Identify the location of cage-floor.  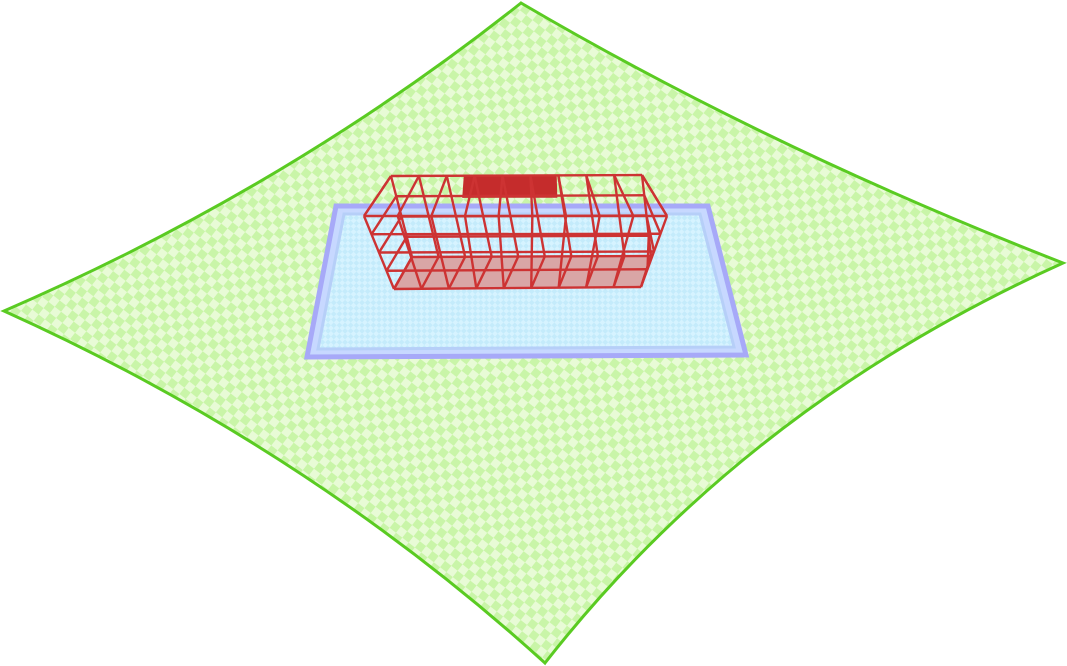
(522, 272).